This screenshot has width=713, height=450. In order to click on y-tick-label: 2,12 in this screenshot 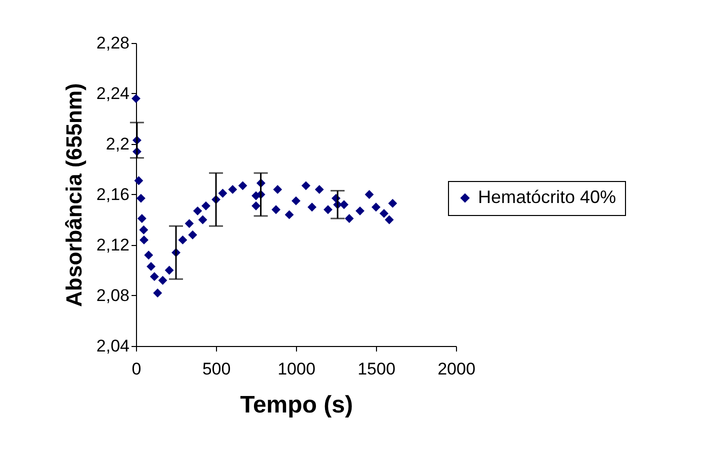, I will do `click(113, 245)`.